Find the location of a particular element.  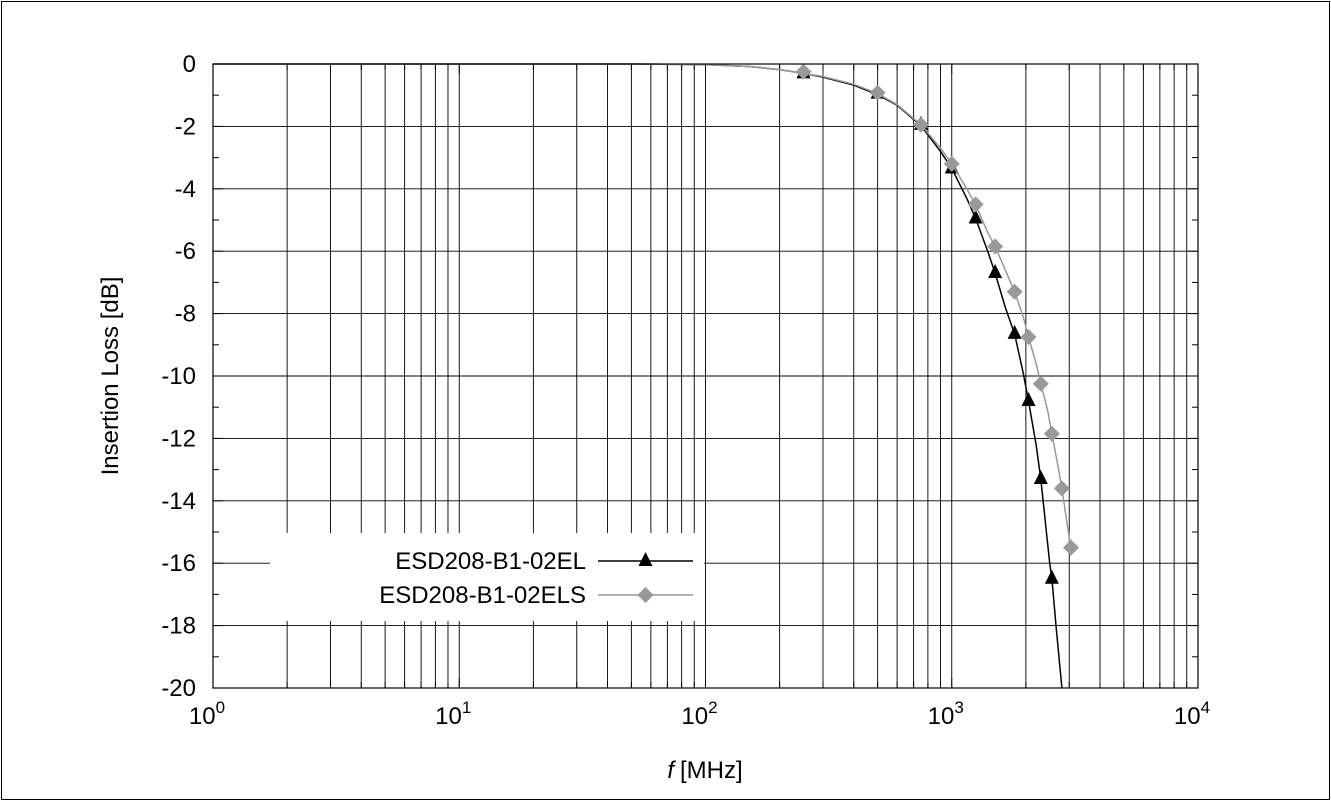

y-tick-label: -10 is located at coordinates (178, 376).